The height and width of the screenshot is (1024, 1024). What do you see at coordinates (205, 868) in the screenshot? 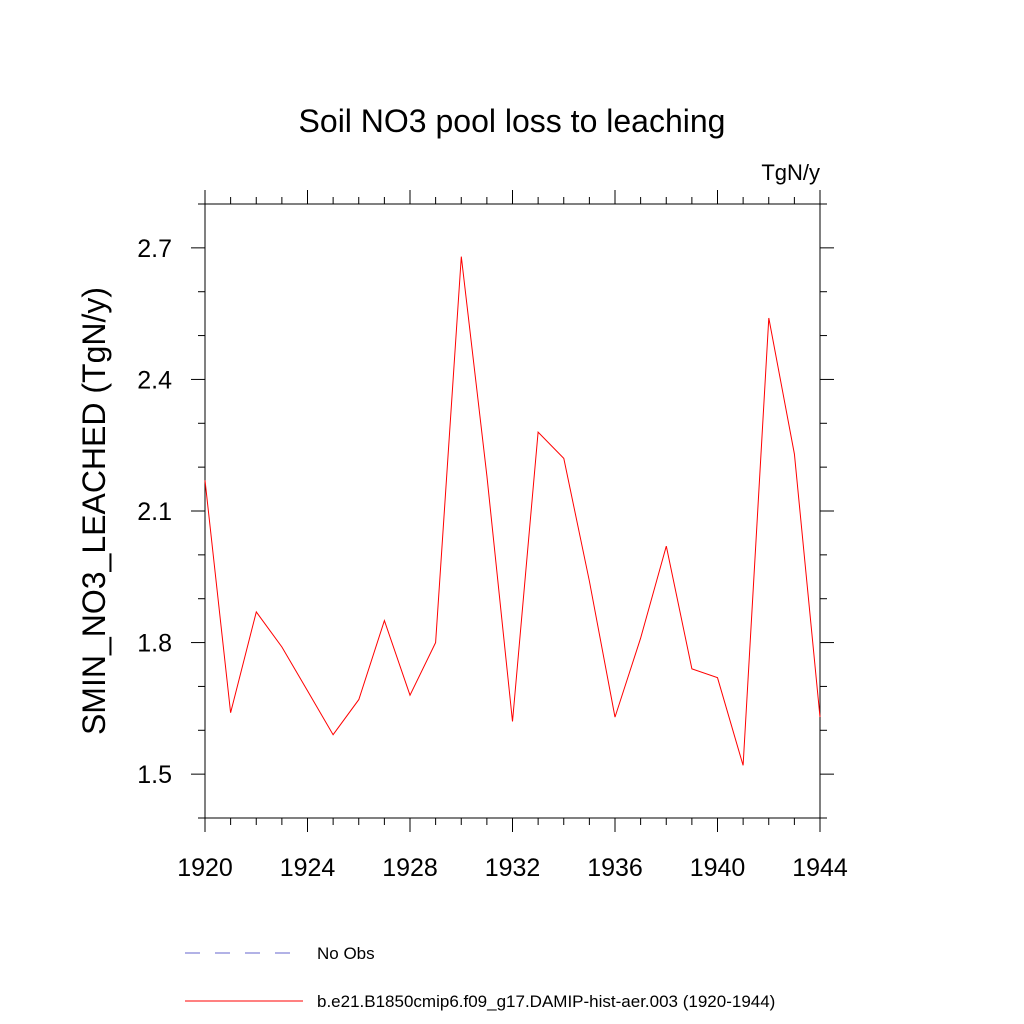
I see `x-tick-label: 1920` at bounding box center [205, 868].